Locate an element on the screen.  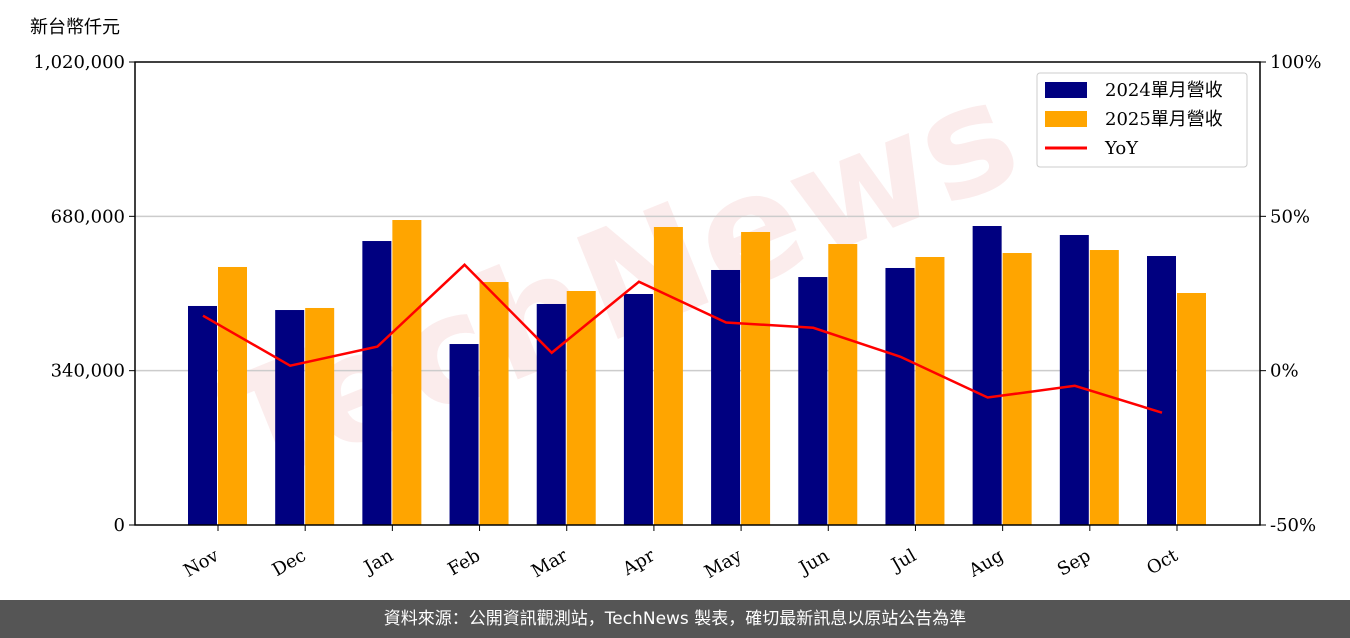
x-tick-label: Jun is located at coordinates (813, 562).